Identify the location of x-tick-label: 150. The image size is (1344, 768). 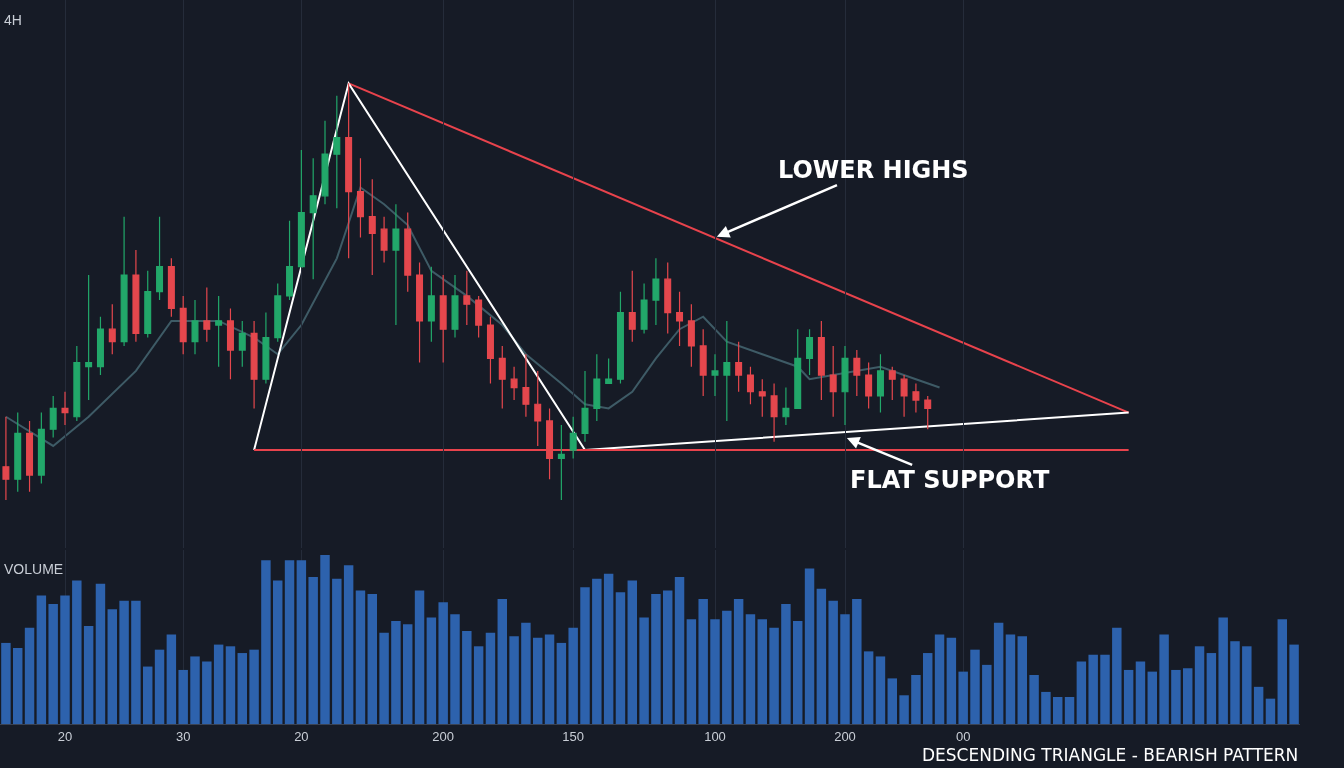
(573, 736).